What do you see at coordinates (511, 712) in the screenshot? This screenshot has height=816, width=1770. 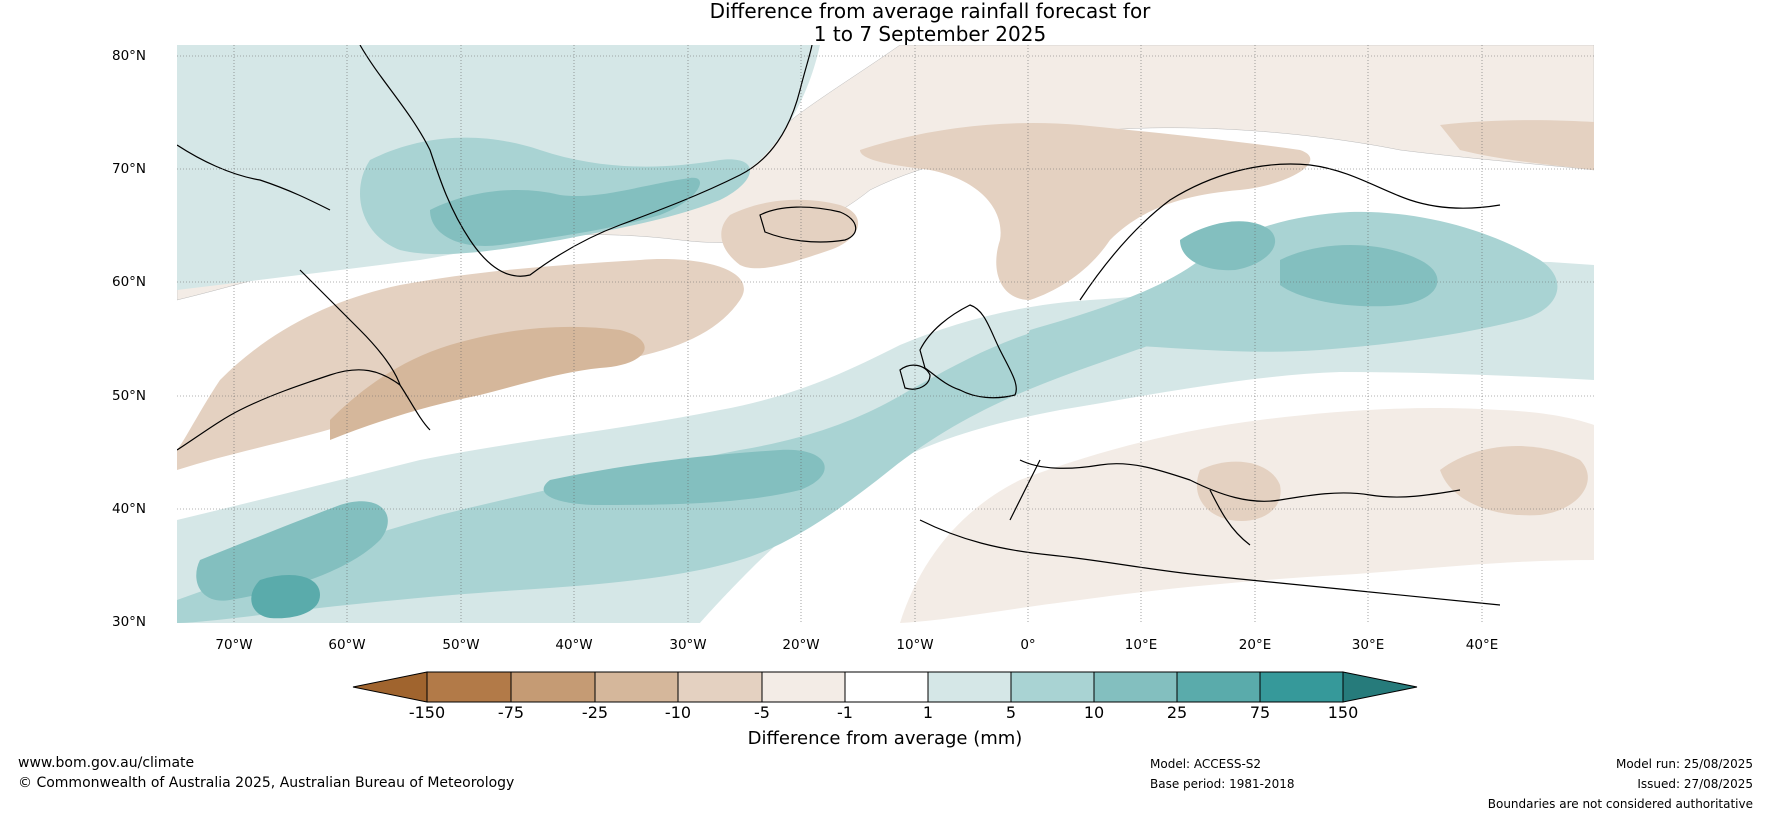 I see `colorbar-tick: -75` at bounding box center [511, 712].